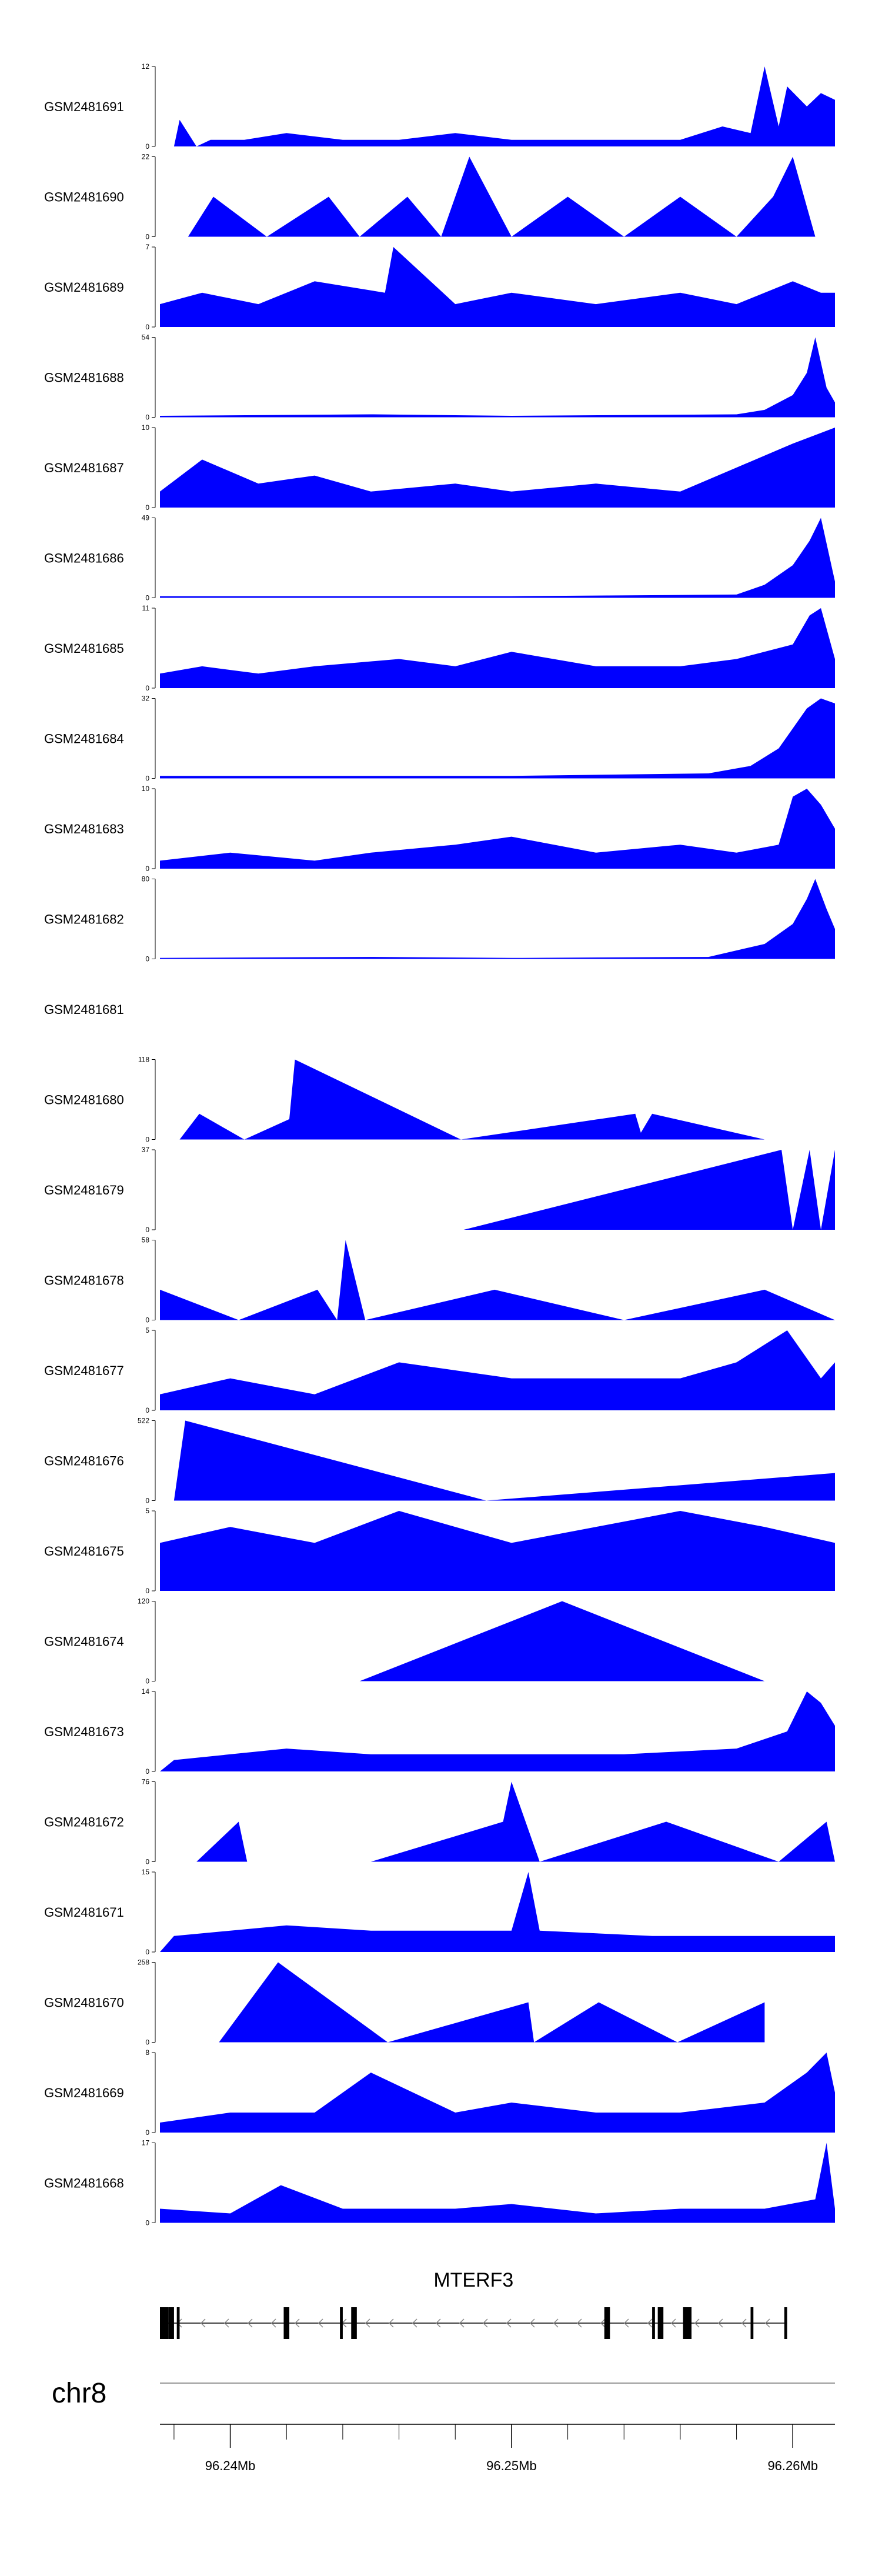 The image size is (882, 2576). Describe the element at coordinates (439, 558) in the screenshot. I see `track-GSM2481686: GSM2481686 49 0` at that location.